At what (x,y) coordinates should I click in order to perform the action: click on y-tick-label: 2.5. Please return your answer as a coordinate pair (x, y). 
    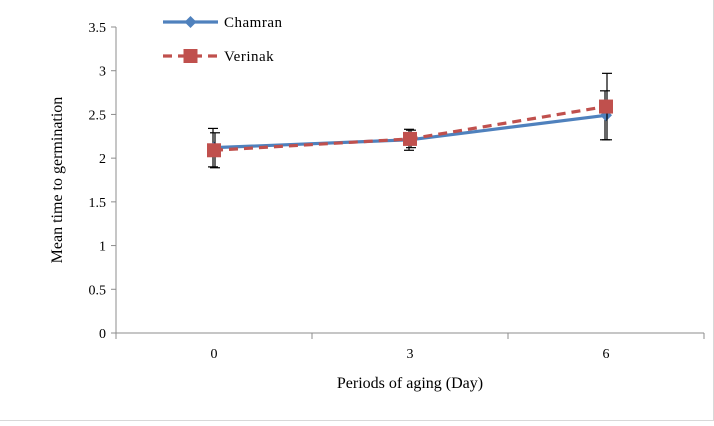
    Looking at the image, I should click on (98, 115).